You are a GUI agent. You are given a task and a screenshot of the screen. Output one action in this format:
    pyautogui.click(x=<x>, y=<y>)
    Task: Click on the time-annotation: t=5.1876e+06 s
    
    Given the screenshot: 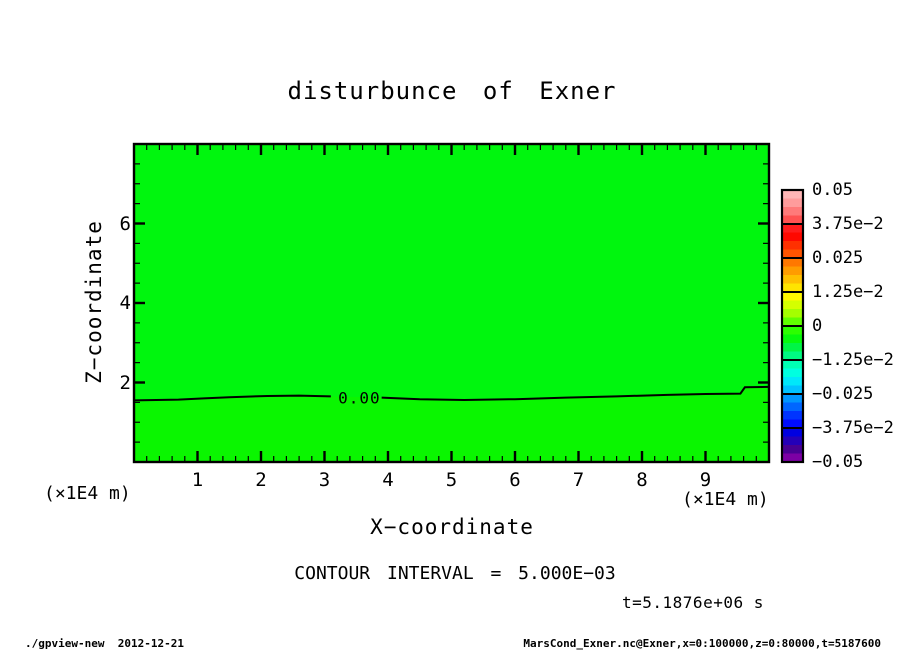 What is the action you would take?
    pyautogui.click(x=693, y=602)
    